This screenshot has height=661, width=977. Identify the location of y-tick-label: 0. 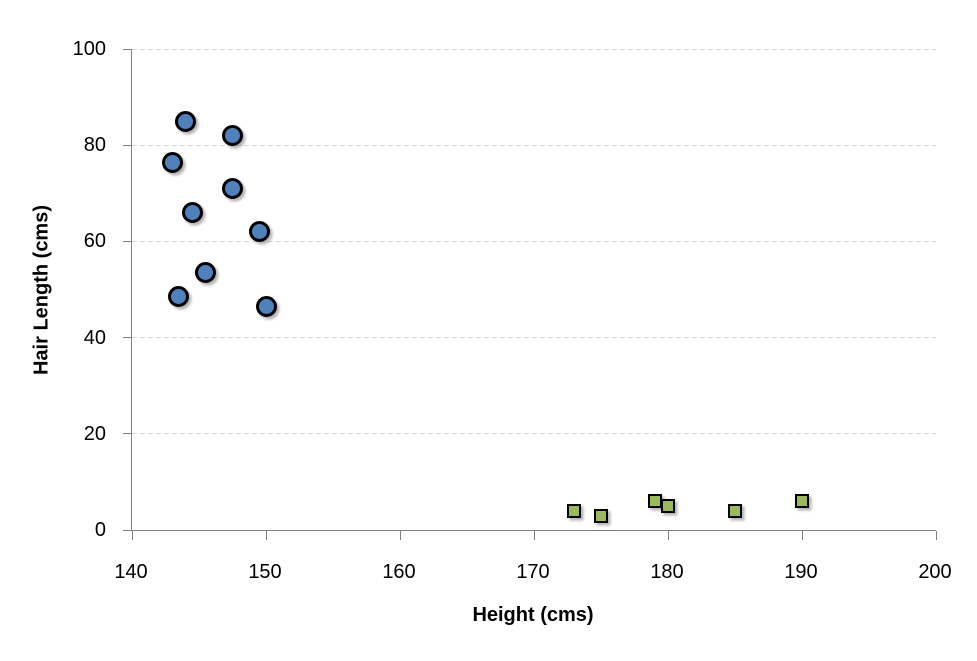
(100, 530).